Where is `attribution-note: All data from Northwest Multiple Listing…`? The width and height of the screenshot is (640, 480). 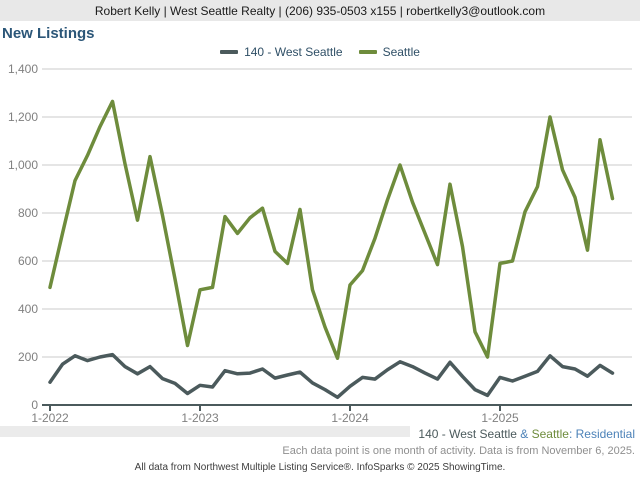 attribution-note: All data from Northwest Multiple Listing… is located at coordinates (320, 467).